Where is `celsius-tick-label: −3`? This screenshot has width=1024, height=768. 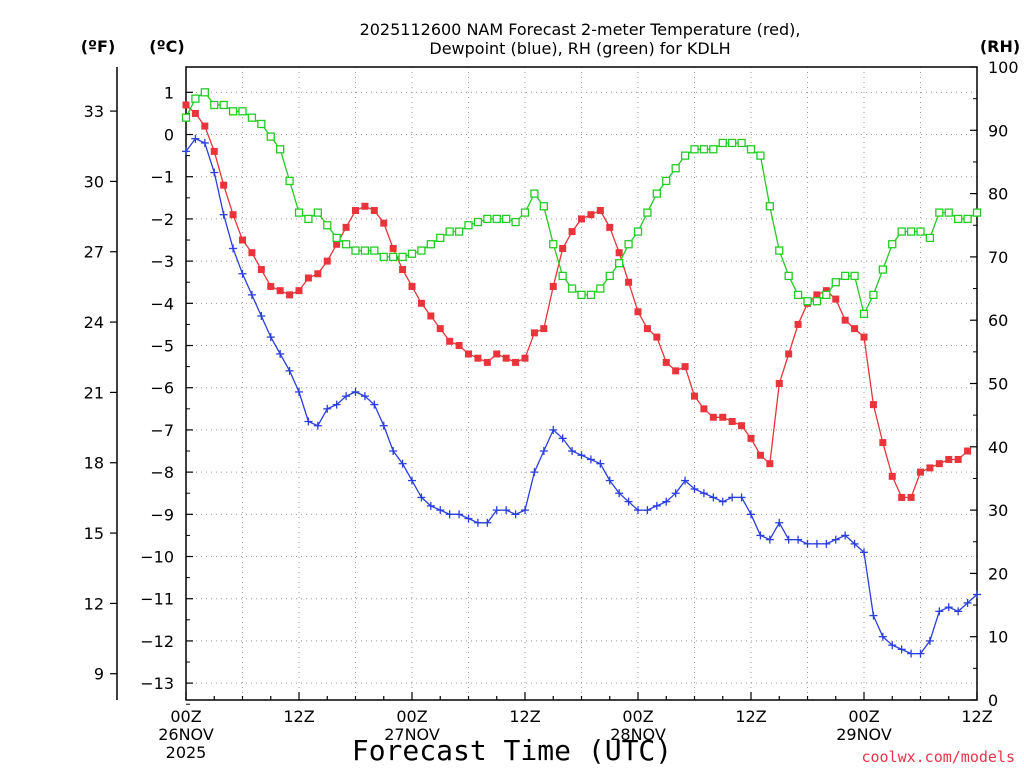
celsius-tick-label: −3 is located at coordinates (162, 261).